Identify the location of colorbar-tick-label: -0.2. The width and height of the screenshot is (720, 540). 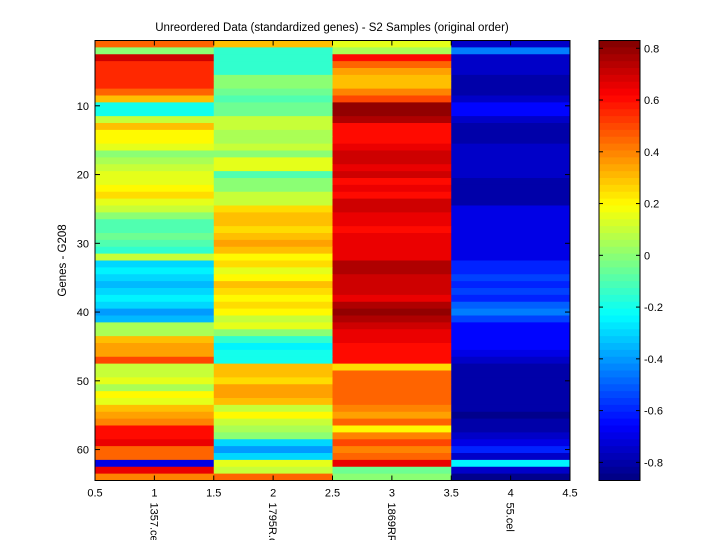
(653, 308).